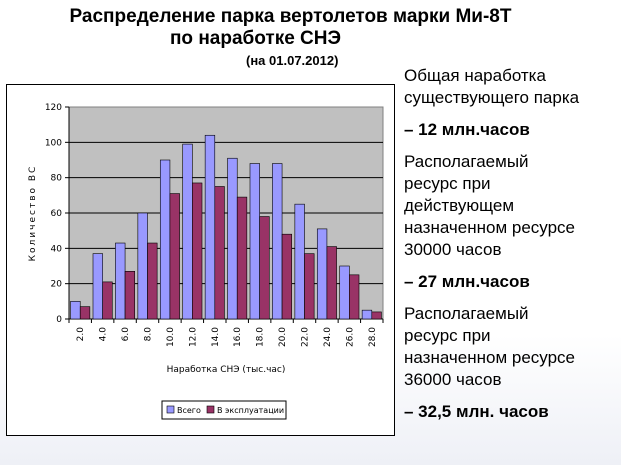 This screenshot has height=465, width=621. I want to click on legend-box, so click(224, 410).